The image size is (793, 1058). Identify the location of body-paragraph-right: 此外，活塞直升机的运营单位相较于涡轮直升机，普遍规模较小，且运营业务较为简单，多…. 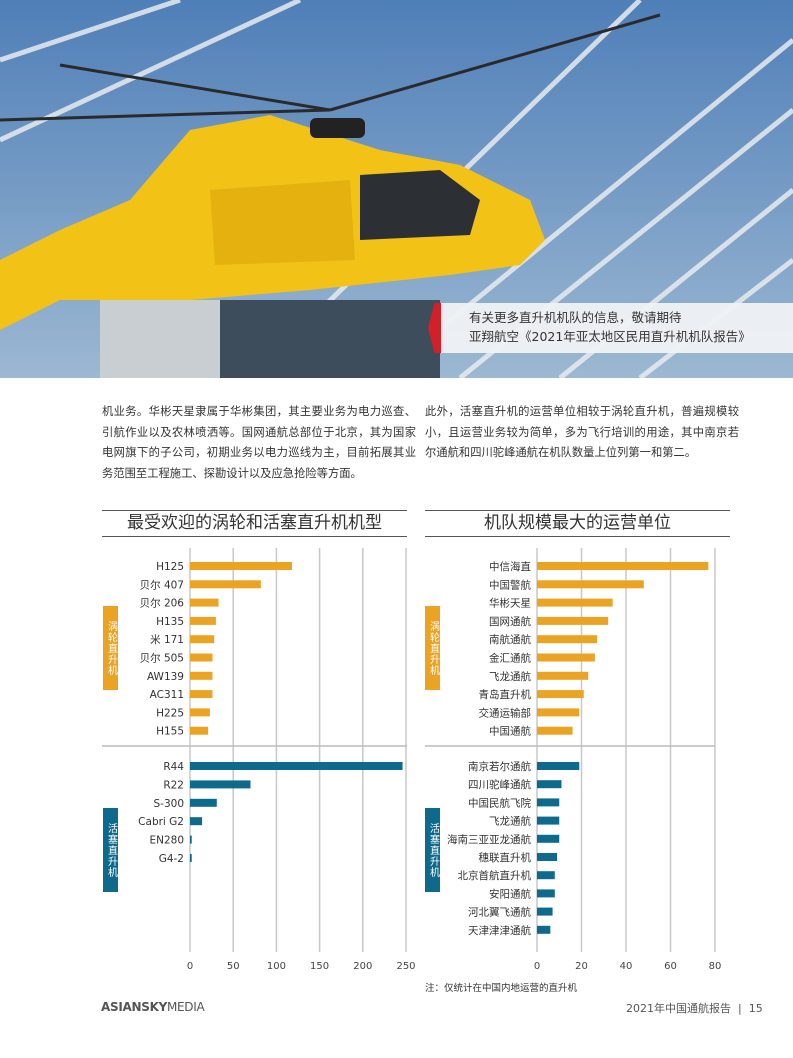
(582, 432).